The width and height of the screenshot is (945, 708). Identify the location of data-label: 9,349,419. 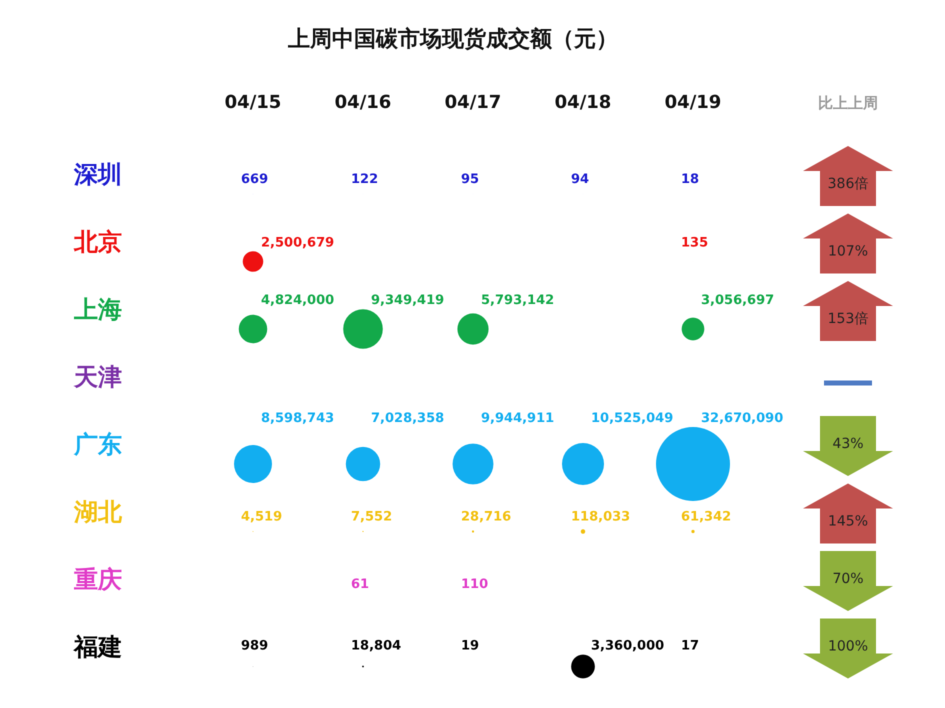
(407, 300).